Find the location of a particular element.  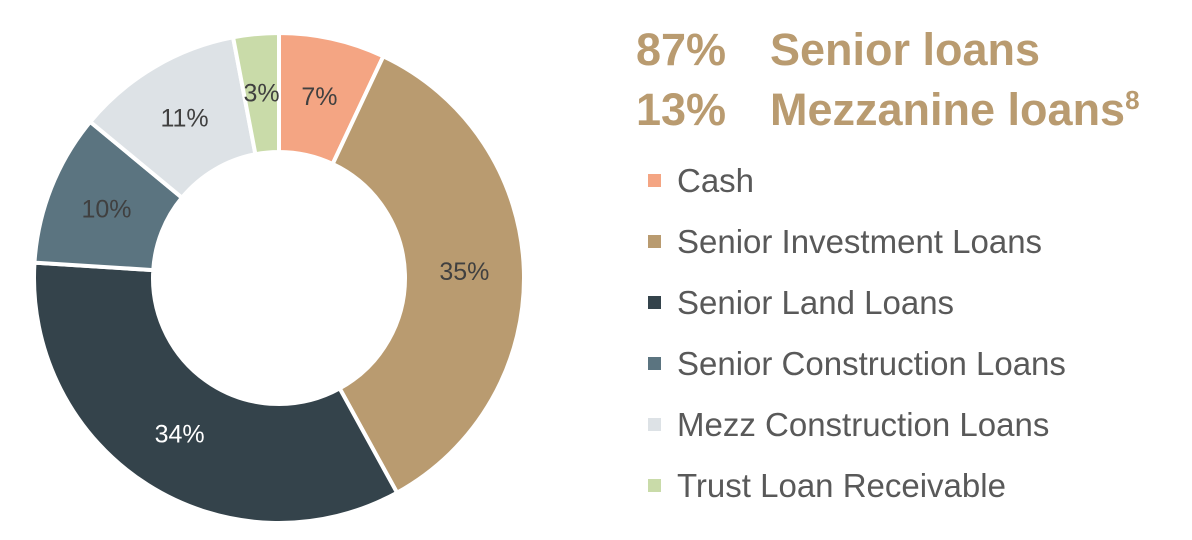

summary-row: 87% Senior loans is located at coordinates (911, 50).